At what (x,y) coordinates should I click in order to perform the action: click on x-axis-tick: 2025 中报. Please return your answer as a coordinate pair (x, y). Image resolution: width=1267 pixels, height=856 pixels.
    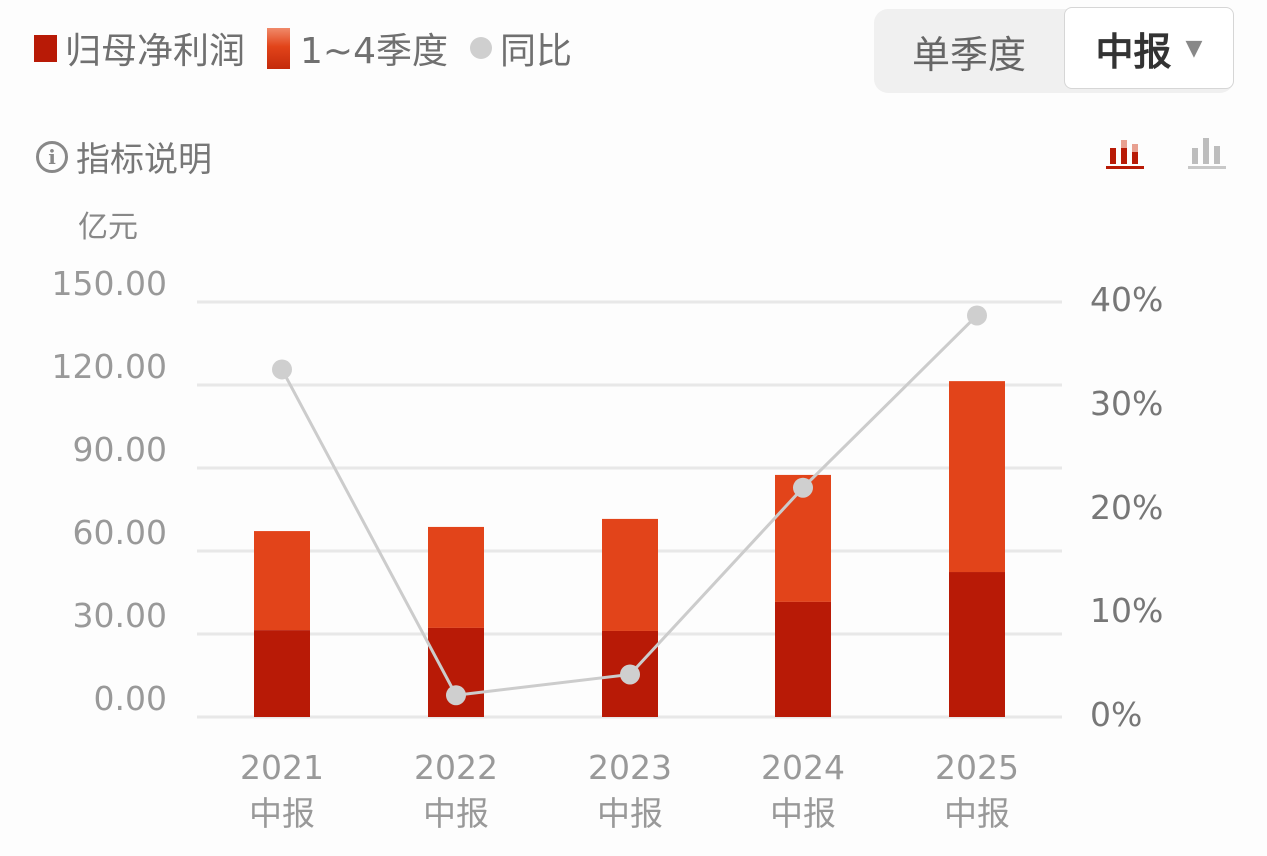
    Looking at the image, I should click on (977, 790).